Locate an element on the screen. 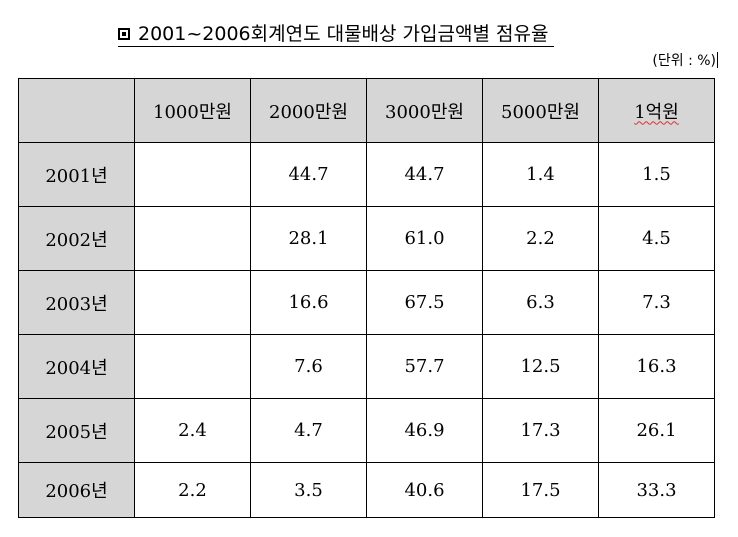 This screenshot has height=537, width=738. table-row: 2004년 7.6 57.7 12.5 16.3 is located at coordinates (366, 366).